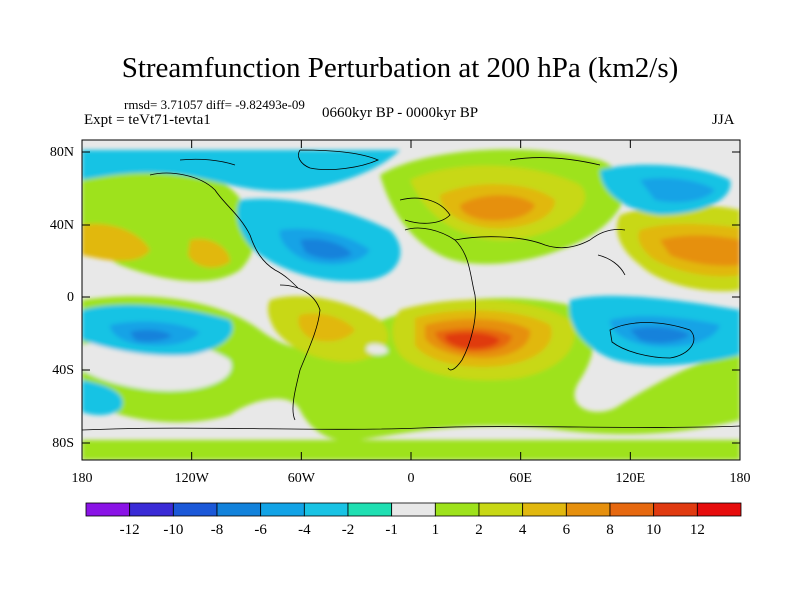  Describe the element at coordinates (391, 530) in the screenshot. I see `colorbar-label: -1` at that location.